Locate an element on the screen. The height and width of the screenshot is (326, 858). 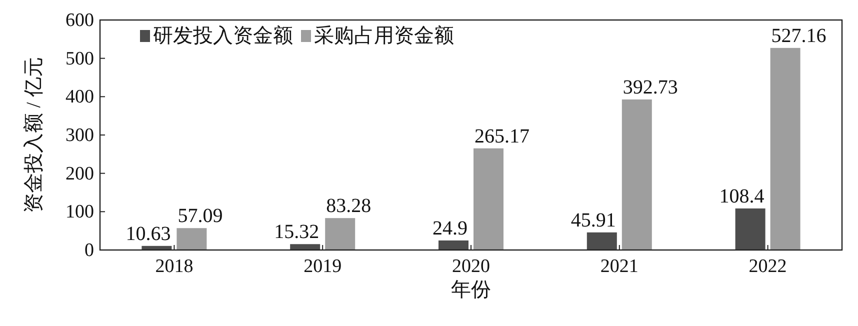
data-label: 15.32 is located at coordinates (297, 232).